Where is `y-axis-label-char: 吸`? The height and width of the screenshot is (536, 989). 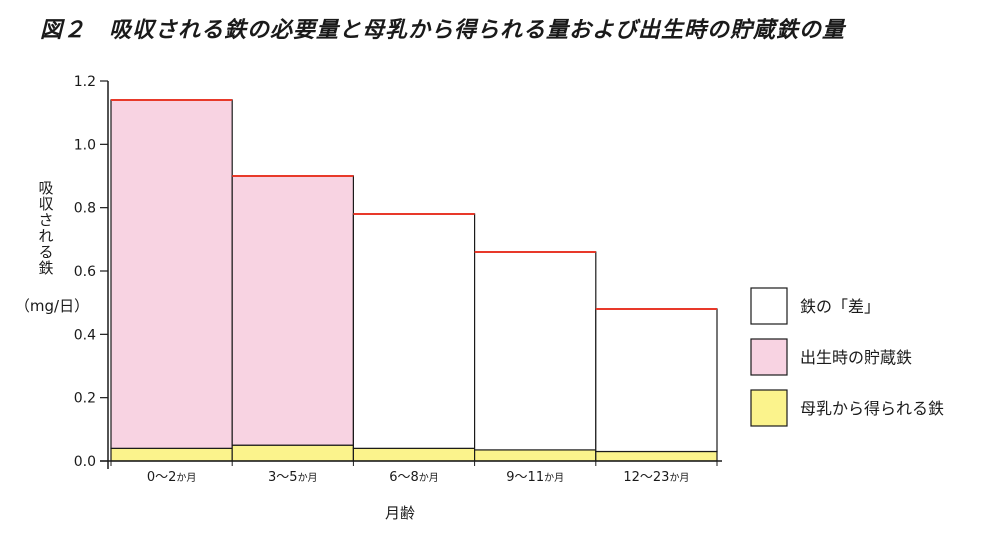
y-axis-label-char: 吸 is located at coordinates (45, 188).